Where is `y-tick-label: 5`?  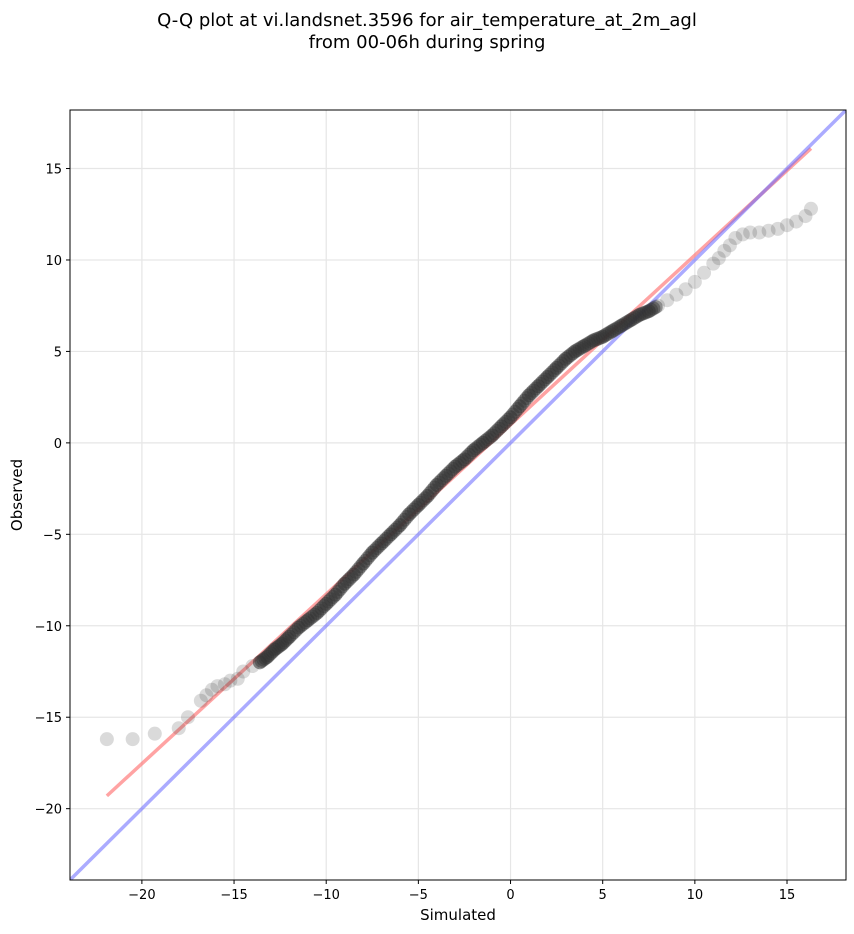 y-tick-label: 5 is located at coordinates (58, 352).